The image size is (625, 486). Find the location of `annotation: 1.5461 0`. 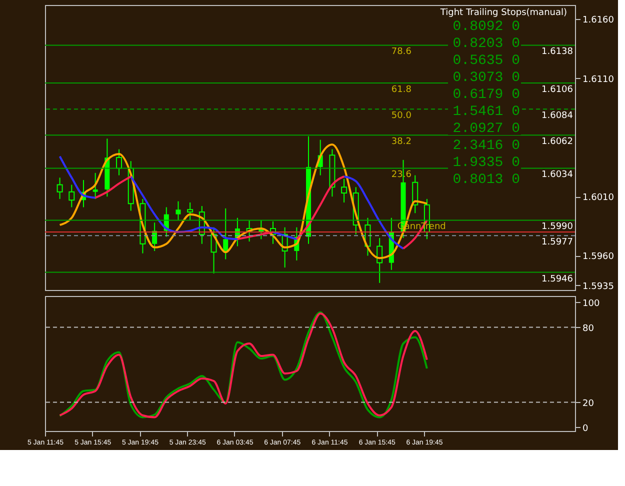

annotation: 1.5461 0 is located at coordinates (486, 112).